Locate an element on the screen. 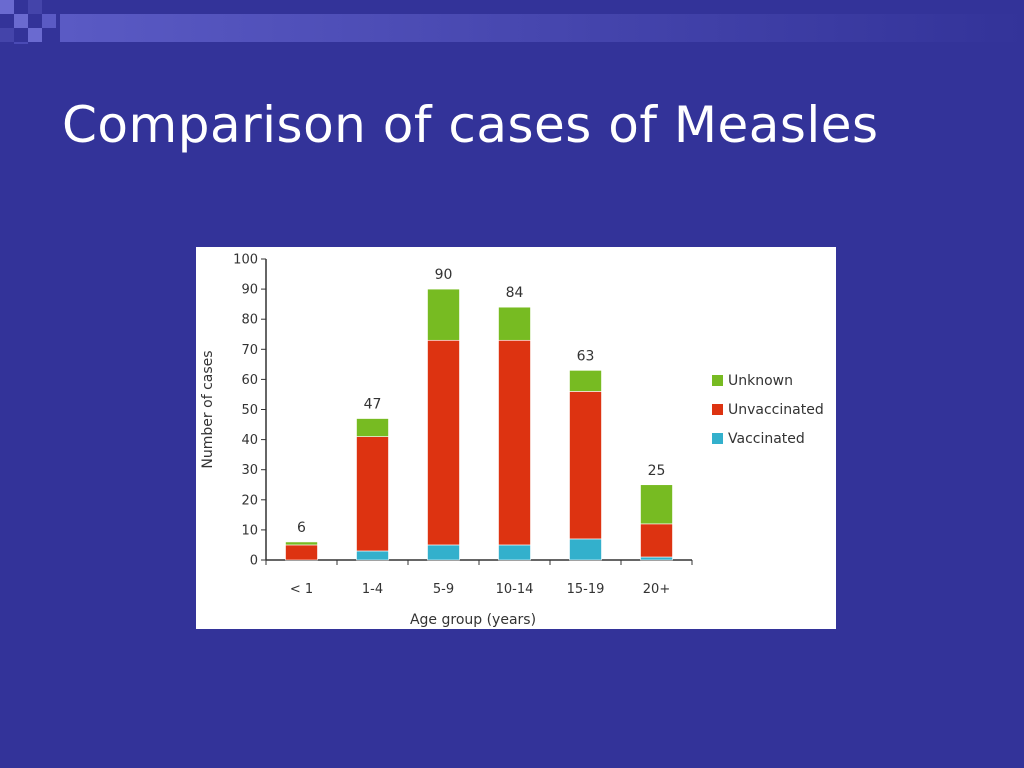 Image resolution: width=1024 pixels, height=768 pixels. bar-total-label: 63 is located at coordinates (586, 356).